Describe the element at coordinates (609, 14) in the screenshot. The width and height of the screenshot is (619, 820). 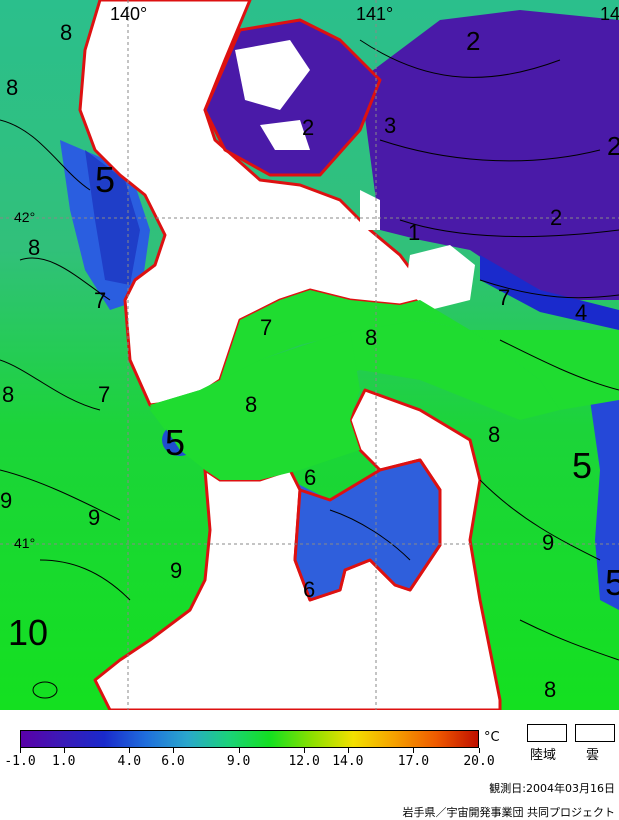
I see `longitude-label-142: 142°` at that location.